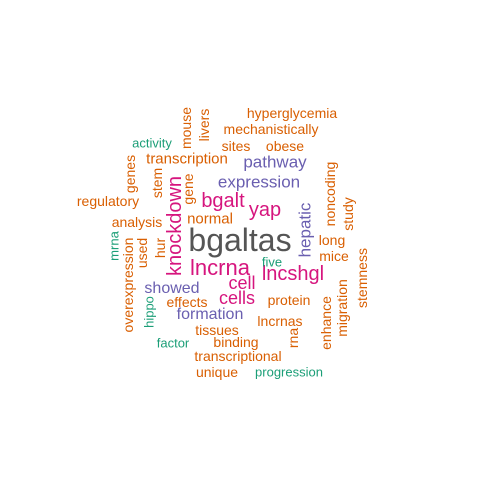  Describe the element at coordinates (128, 285) in the screenshot. I see `word-overexpression: overexpression` at that location.